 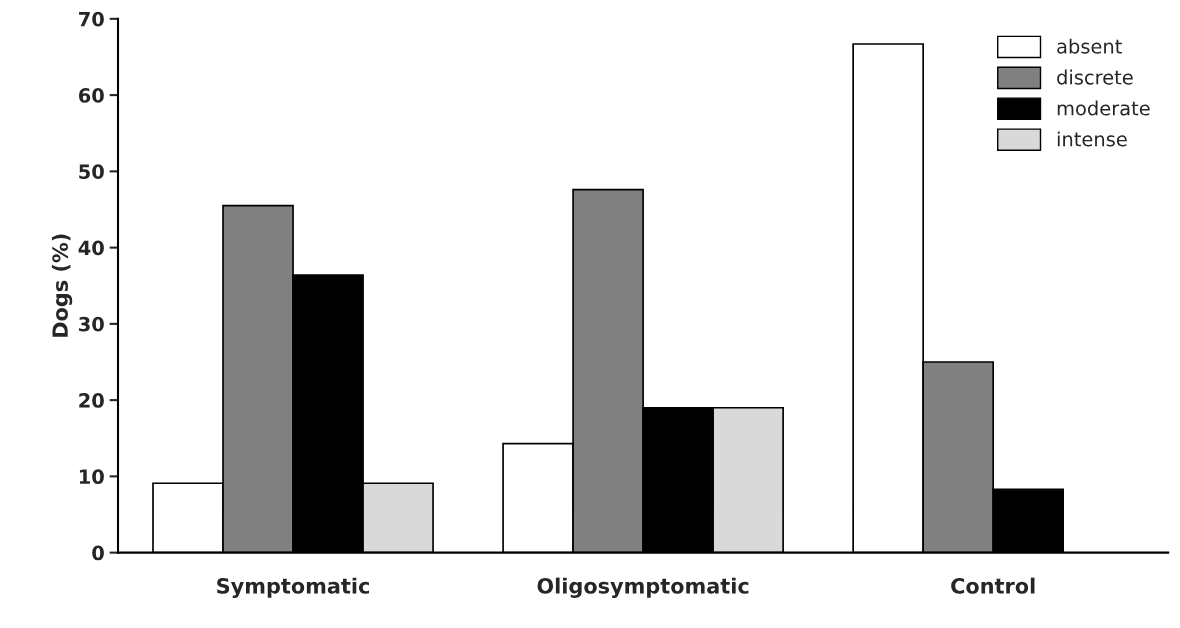 What do you see at coordinates (62, 285) in the screenshot?
I see `y-axis-title: Dogs (%)` at bounding box center [62, 285].